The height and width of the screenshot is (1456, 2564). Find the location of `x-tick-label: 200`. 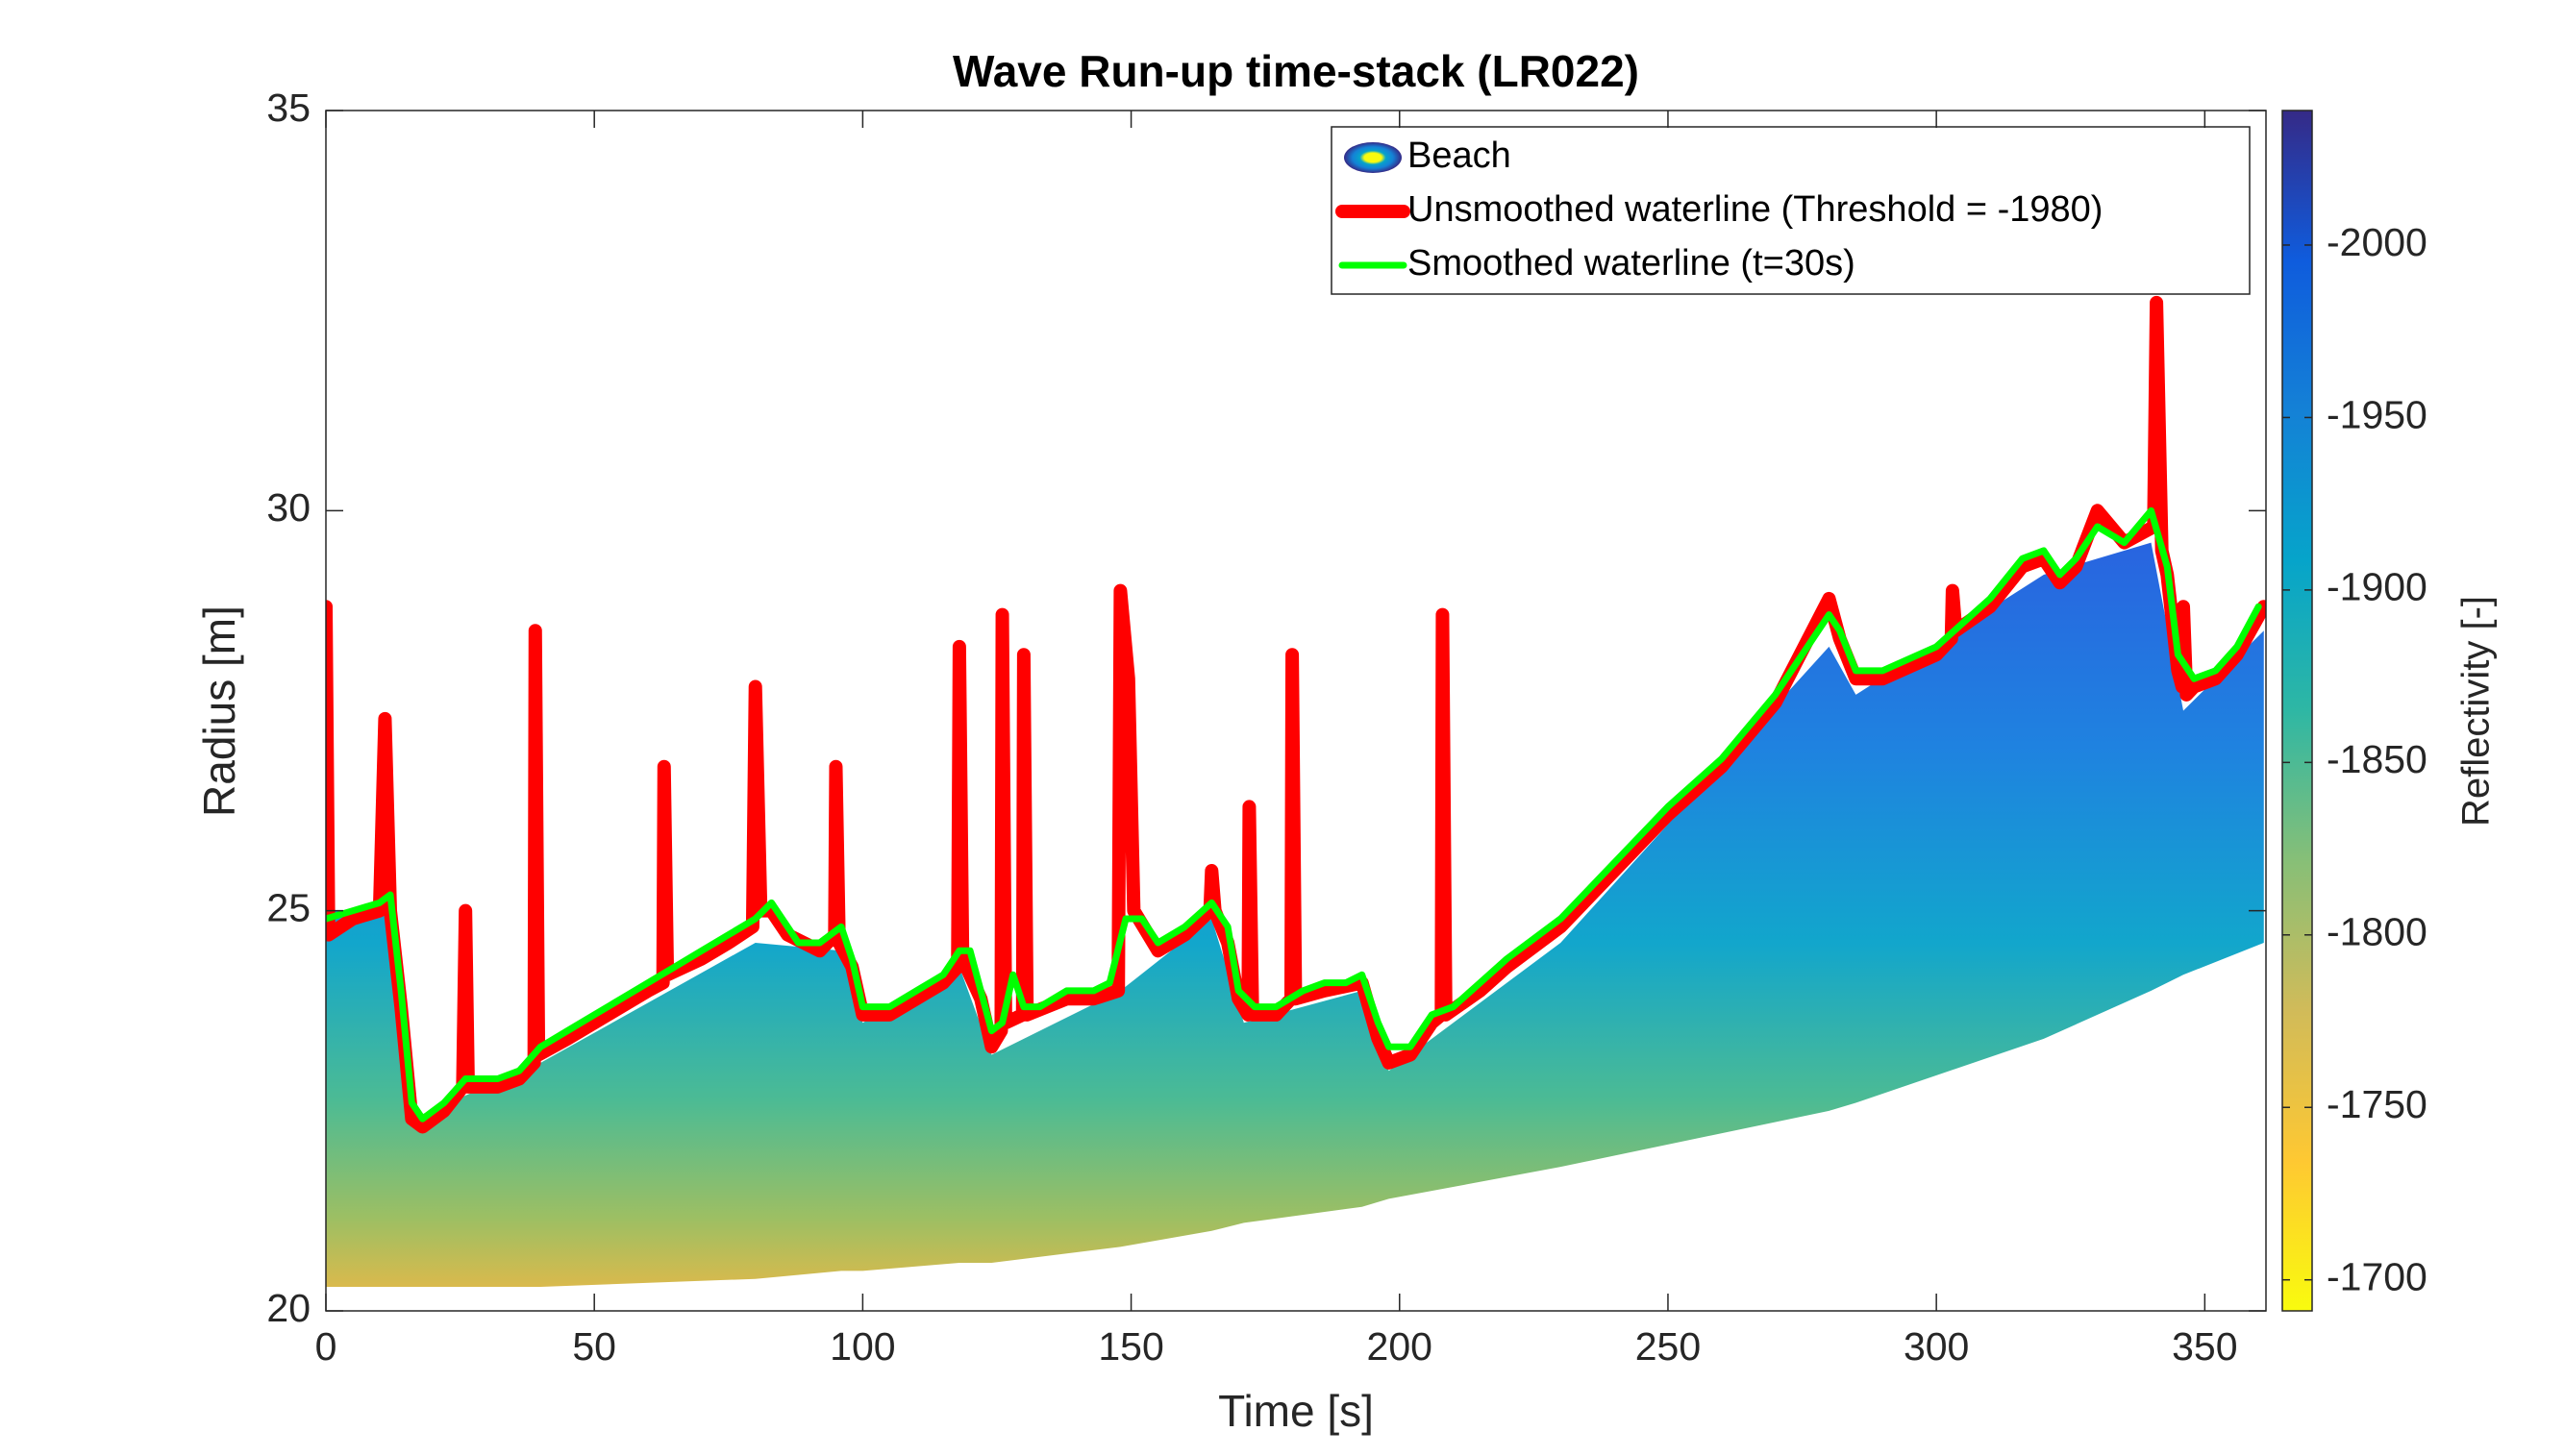

x-tick-label: 200 is located at coordinates (1399, 1346).